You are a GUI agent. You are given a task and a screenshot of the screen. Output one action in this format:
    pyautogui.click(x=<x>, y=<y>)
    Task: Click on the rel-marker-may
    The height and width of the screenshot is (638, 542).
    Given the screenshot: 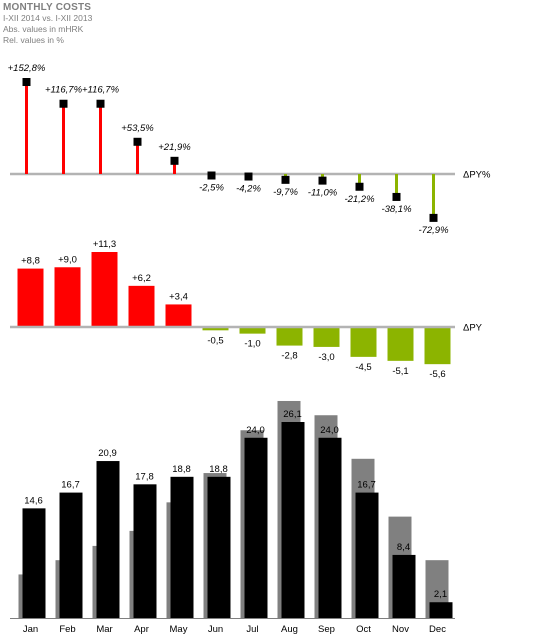 What is the action you would take?
    pyautogui.click(x=174, y=160)
    